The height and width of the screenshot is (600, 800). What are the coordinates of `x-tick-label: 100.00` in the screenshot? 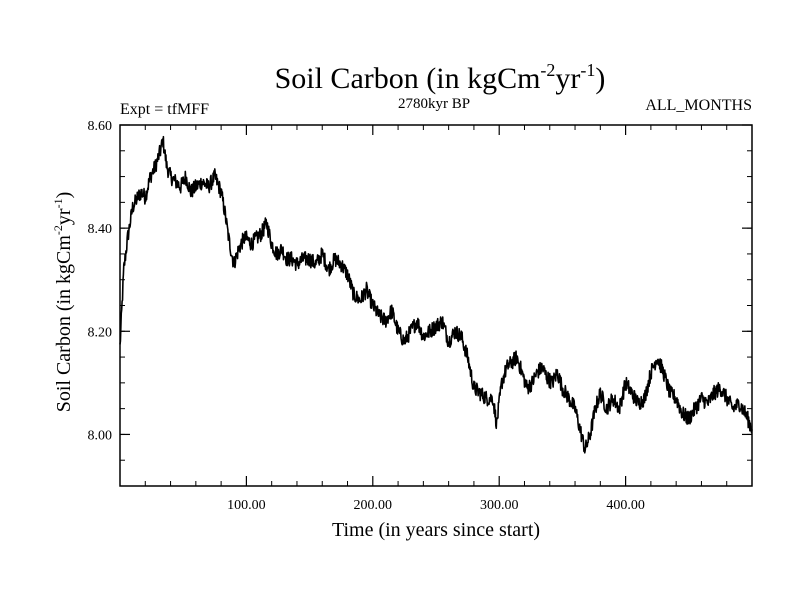 It's located at (246, 505).